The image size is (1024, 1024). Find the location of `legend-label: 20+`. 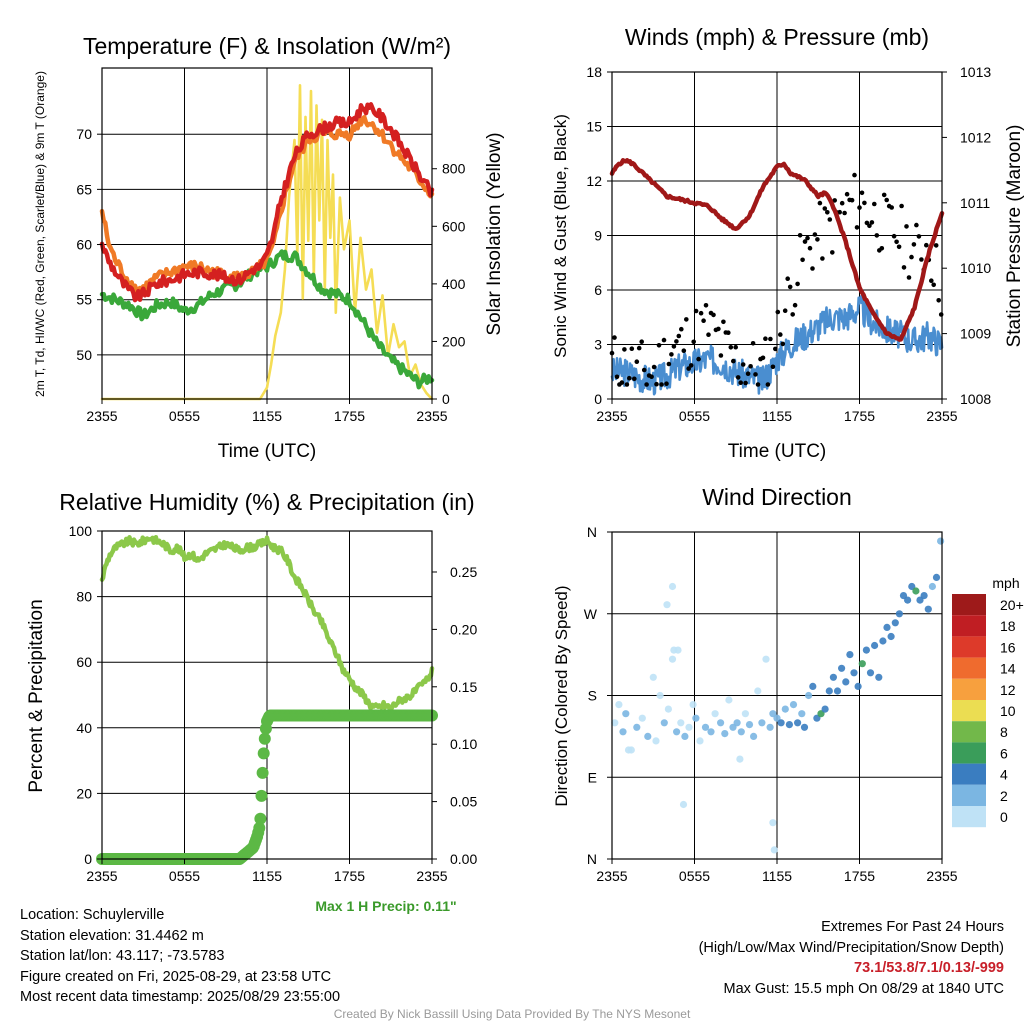

legend-label: 20+ is located at coordinates (1012, 605).